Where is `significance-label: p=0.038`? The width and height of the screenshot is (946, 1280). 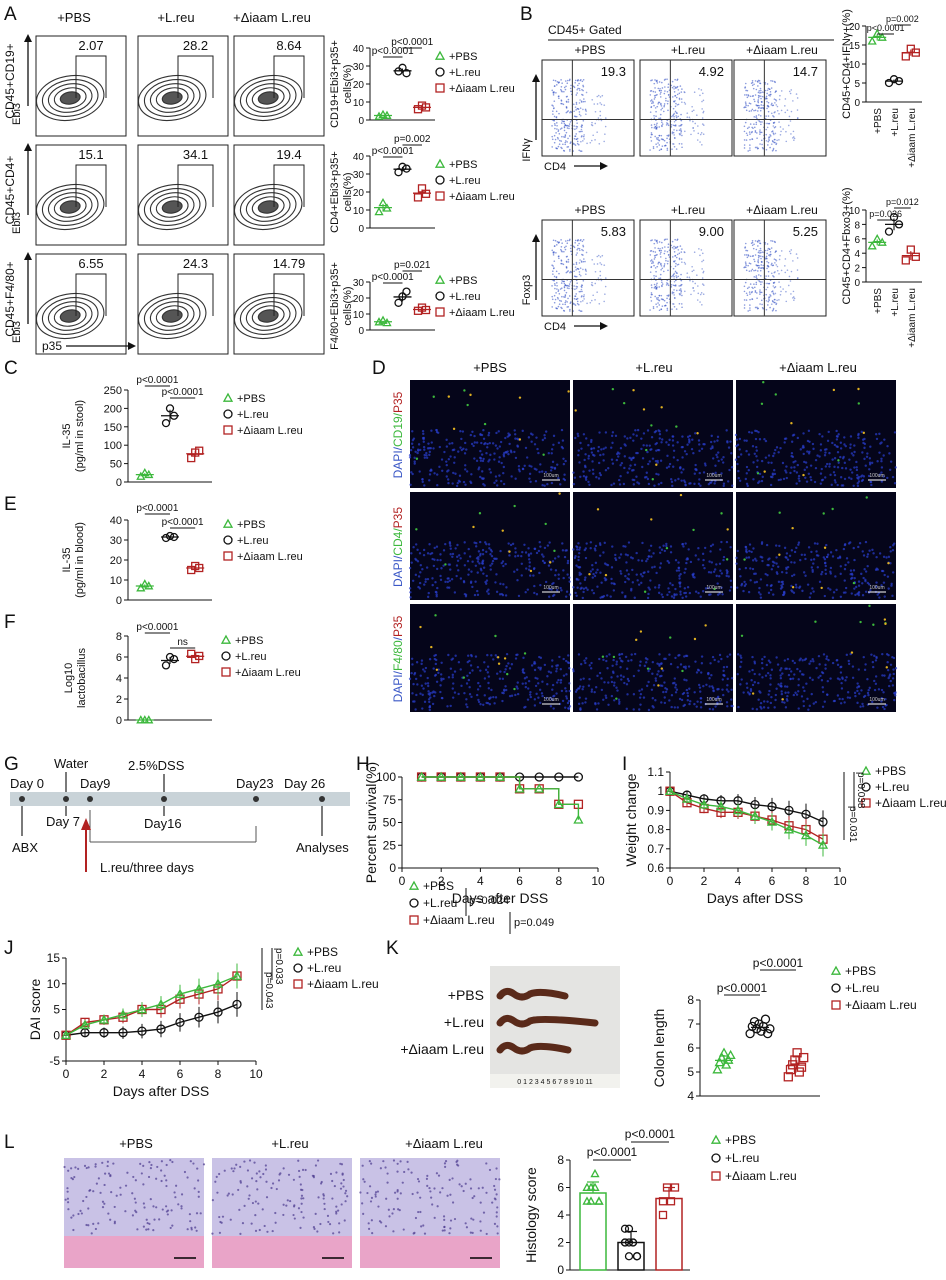 significance-label: p=0.038 is located at coordinates (860, 790).